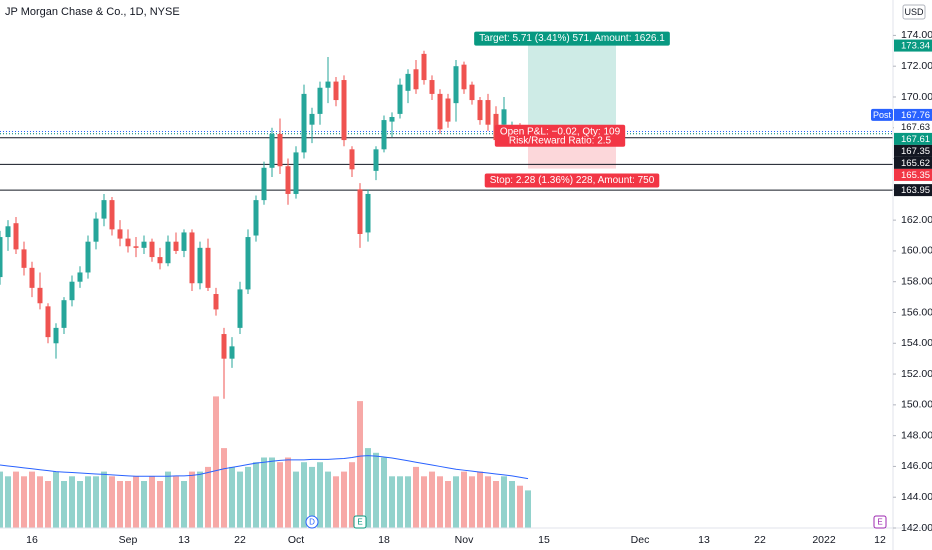 Image resolution: width=932 pixels, height=550 pixels. I want to click on post-badge, so click(882, 114).